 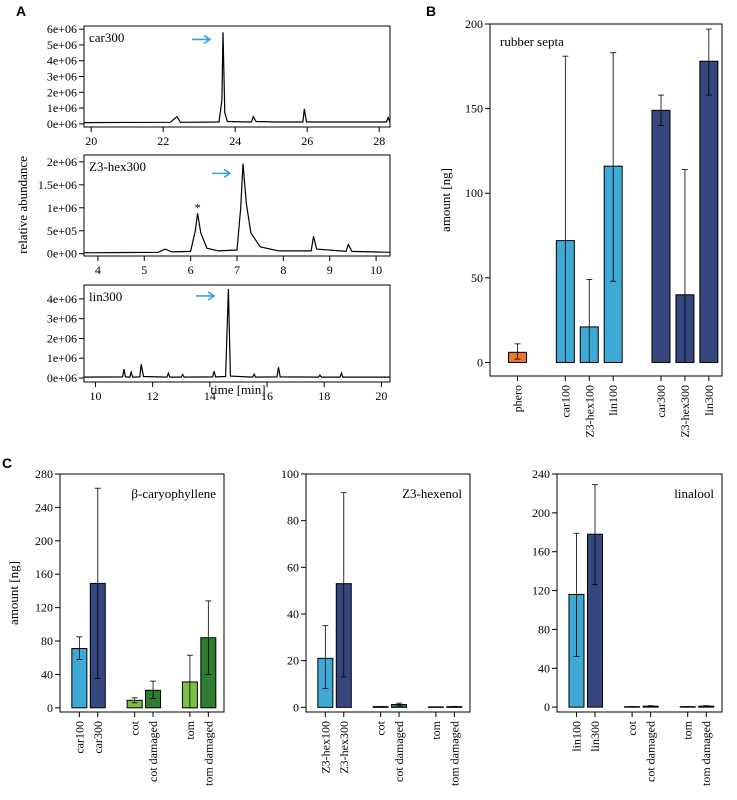 What do you see at coordinates (474, 24) in the screenshot?
I see `B-ytick-label: 200` at bounding box center [474, 24].